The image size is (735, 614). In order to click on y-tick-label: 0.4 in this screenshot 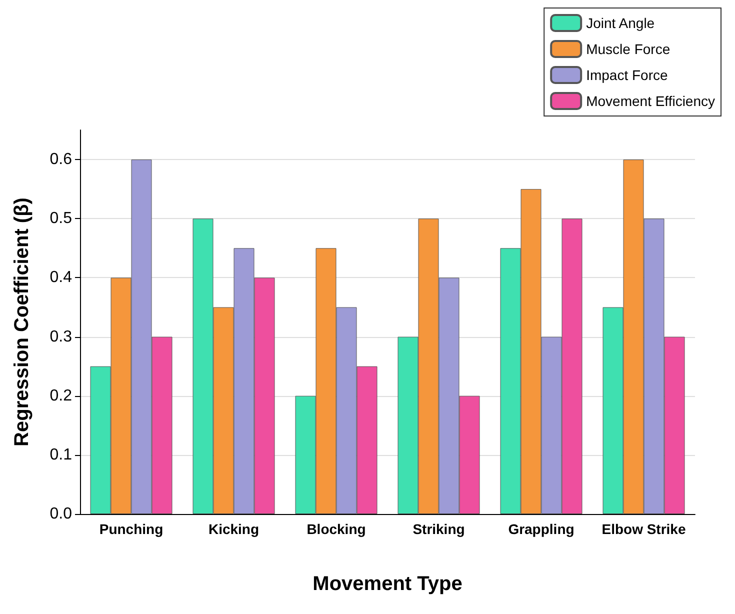, I will do `click(61, 277)`.